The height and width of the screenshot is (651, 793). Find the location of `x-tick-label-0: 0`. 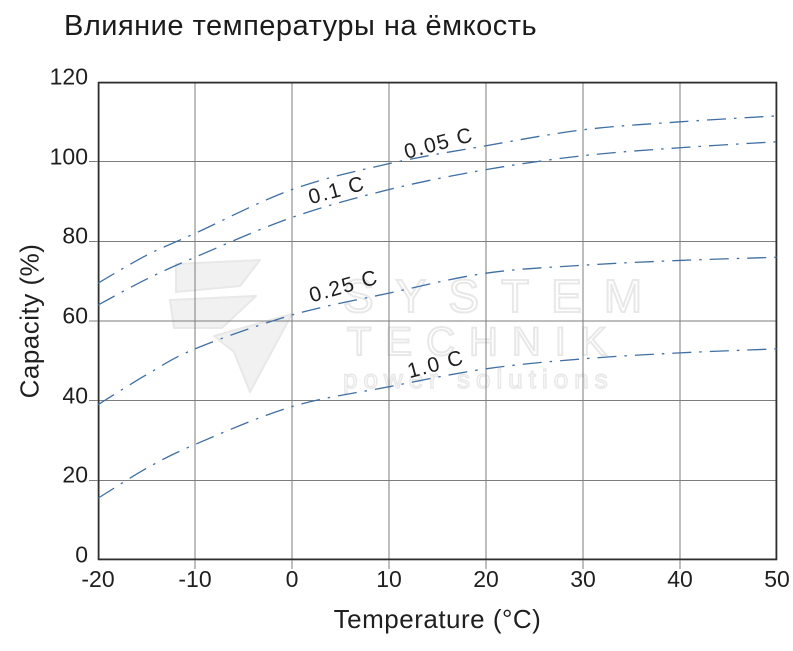

x-tick-label-0: 0 is located at coordinates (292, 579).